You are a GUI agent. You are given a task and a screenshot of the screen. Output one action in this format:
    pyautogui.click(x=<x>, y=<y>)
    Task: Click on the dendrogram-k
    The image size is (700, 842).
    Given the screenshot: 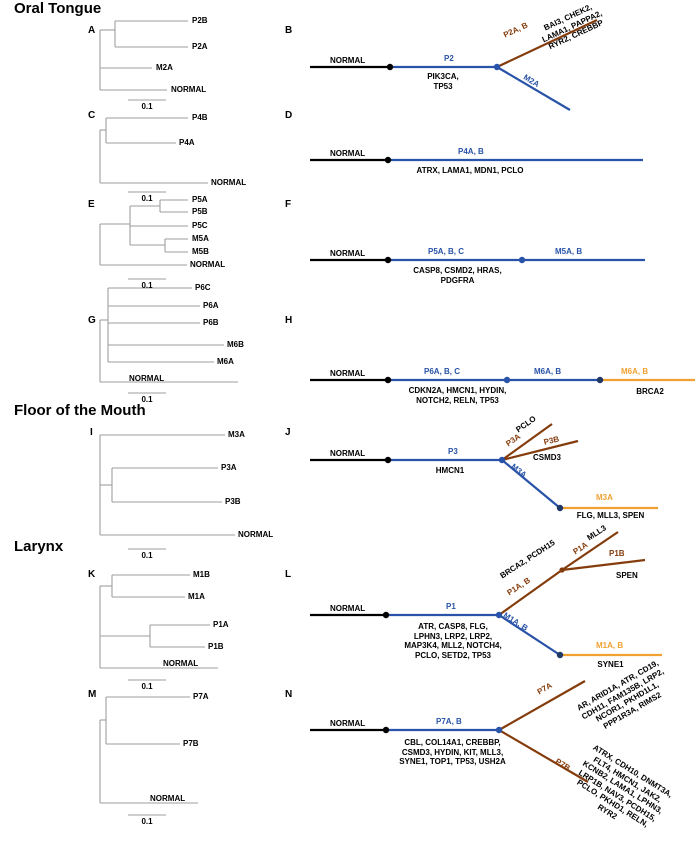 What is the action you would take?
    pyautogui.click(x=158, y=627)
    